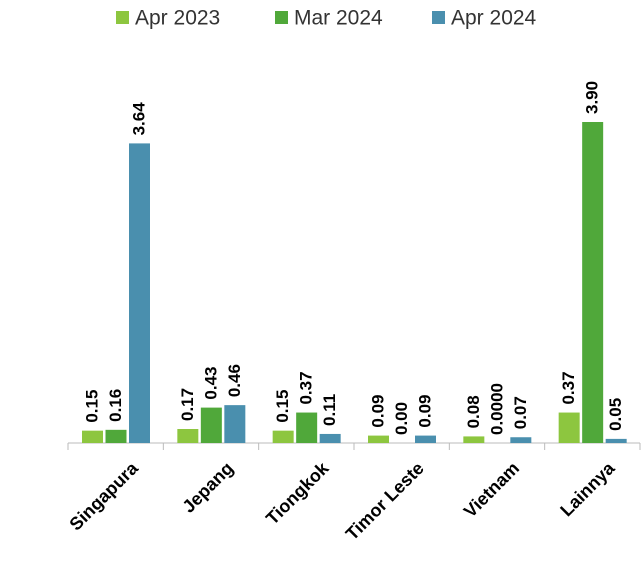  Describe the element at coordinates (338, 18) in the screenshot. I see `legend-label: Mar 2024` at that location.